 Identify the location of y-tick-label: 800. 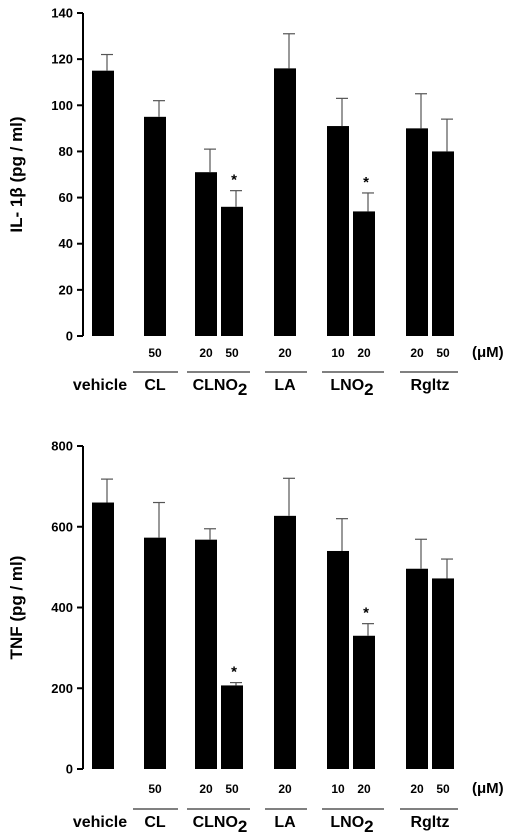
(62, 446).